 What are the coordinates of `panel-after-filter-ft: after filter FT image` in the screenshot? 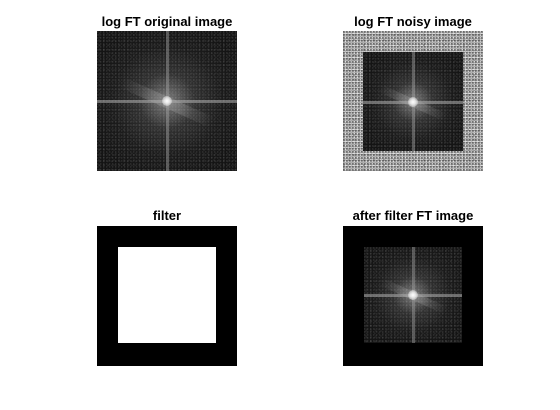 It's located at (413, 288).